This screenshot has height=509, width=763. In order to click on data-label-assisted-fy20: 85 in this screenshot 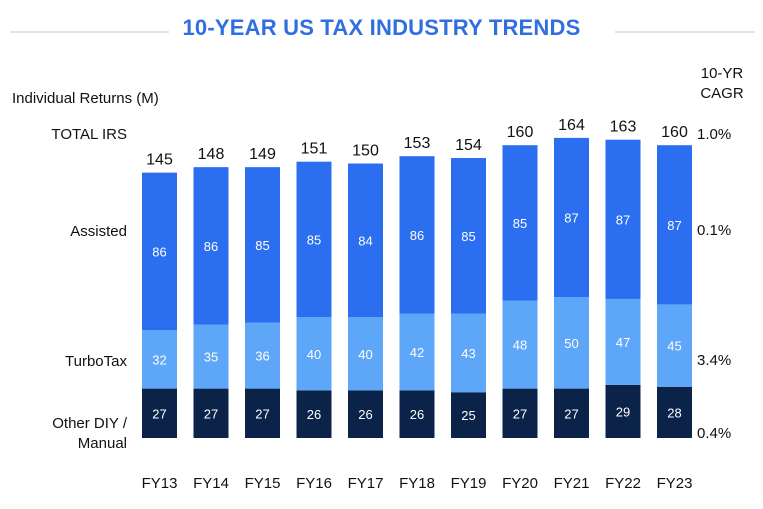, I will do `click(520, 223)`.